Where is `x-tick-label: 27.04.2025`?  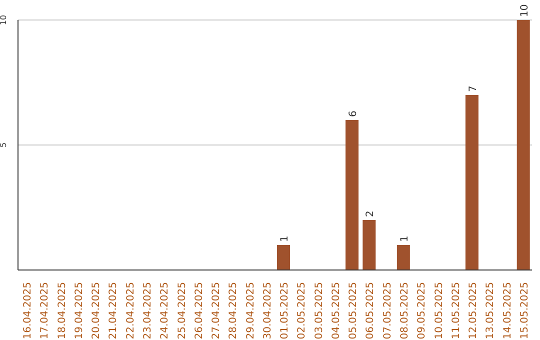
x-tick-label: 27.04.2025 is located at coordinates (216, 311).